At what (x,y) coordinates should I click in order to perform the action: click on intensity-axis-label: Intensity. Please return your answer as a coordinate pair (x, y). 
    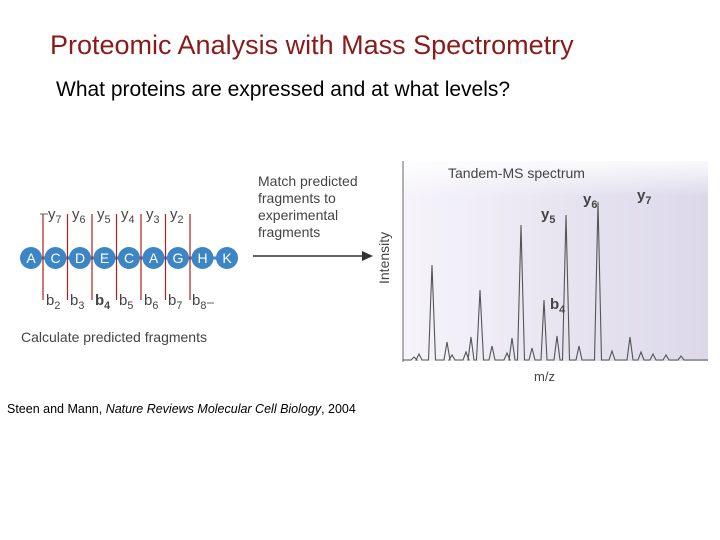
    Looking at the image, I should click on (384, 258).